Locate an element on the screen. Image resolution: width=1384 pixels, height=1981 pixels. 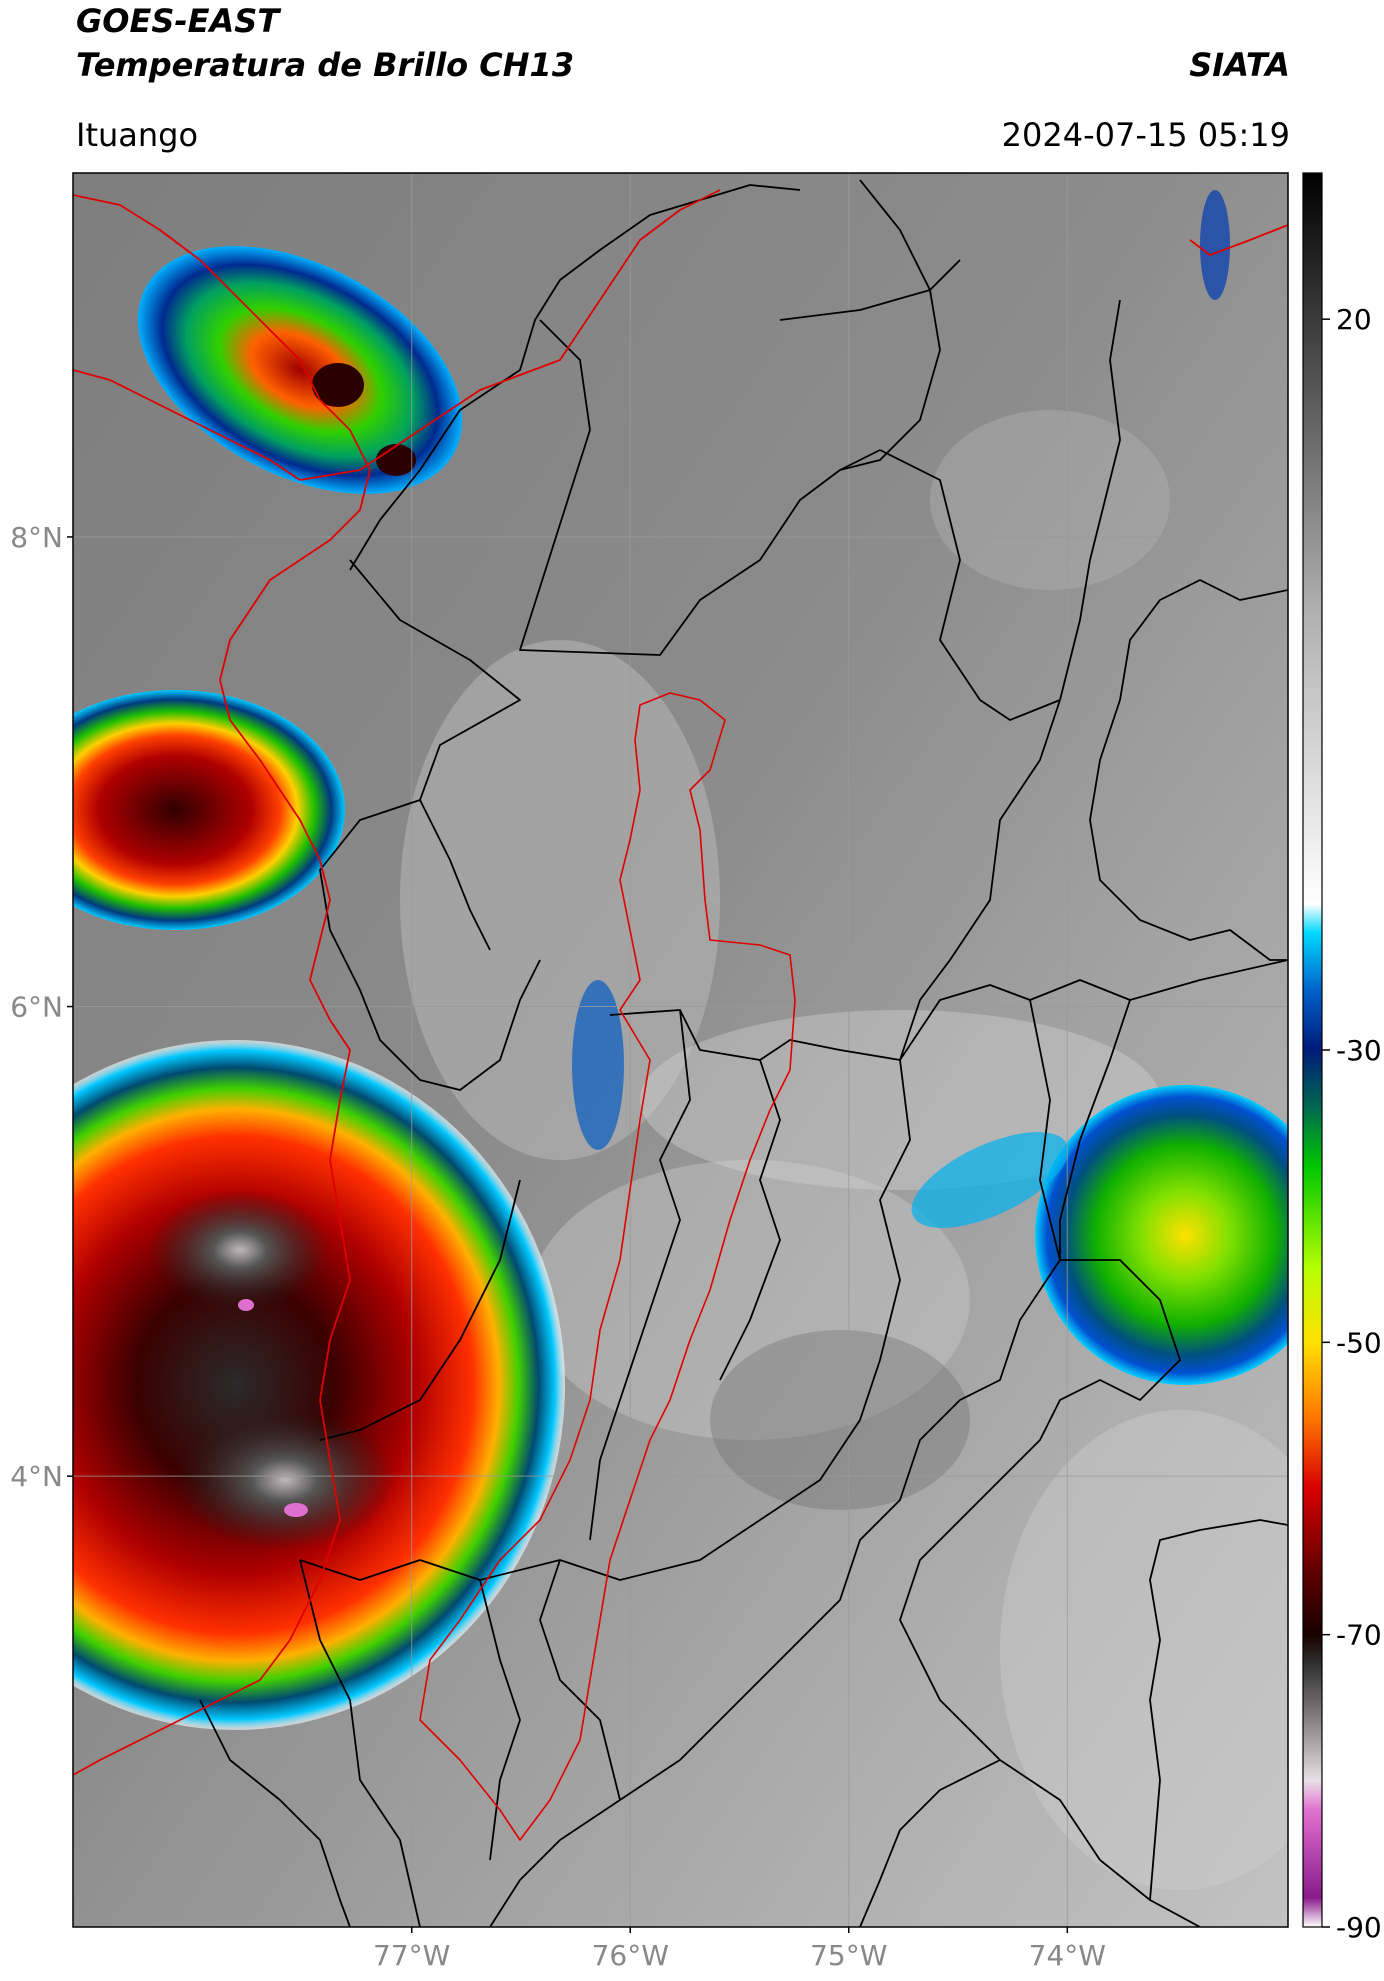
colorbar-gradient is located at coordinates (1312, 1050).